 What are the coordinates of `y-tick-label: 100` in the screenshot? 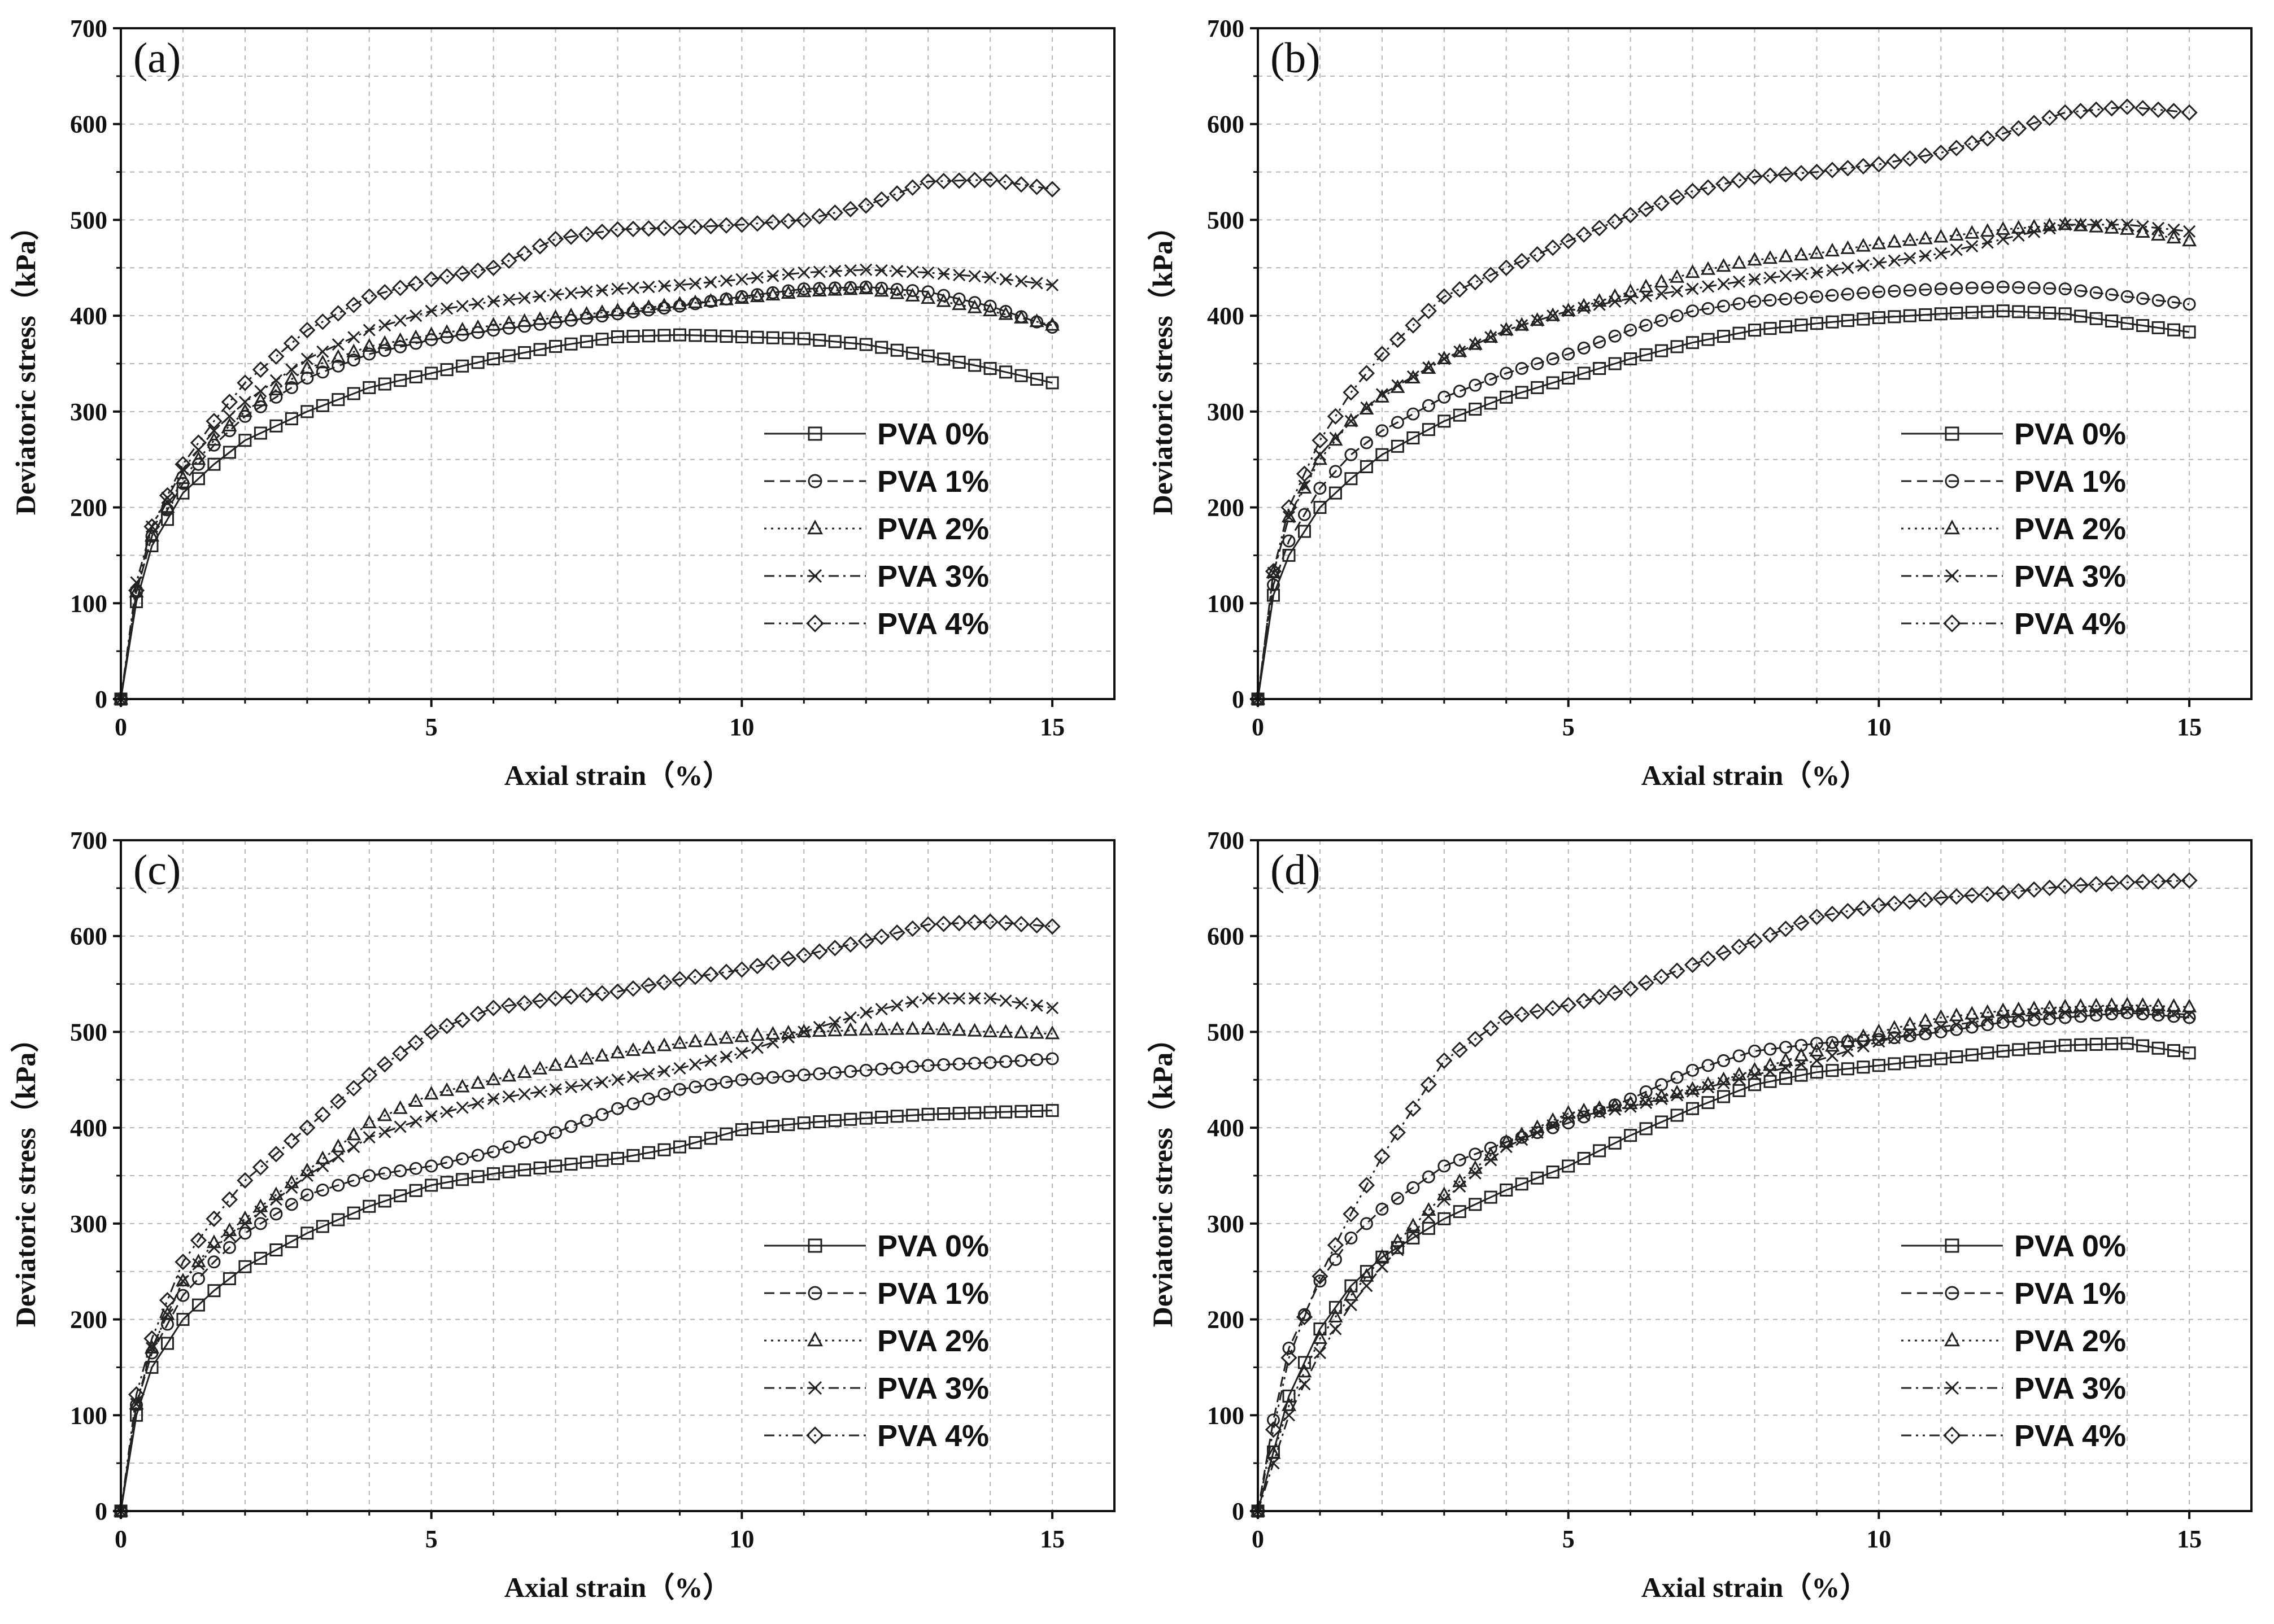 It's located at (88, 1415).